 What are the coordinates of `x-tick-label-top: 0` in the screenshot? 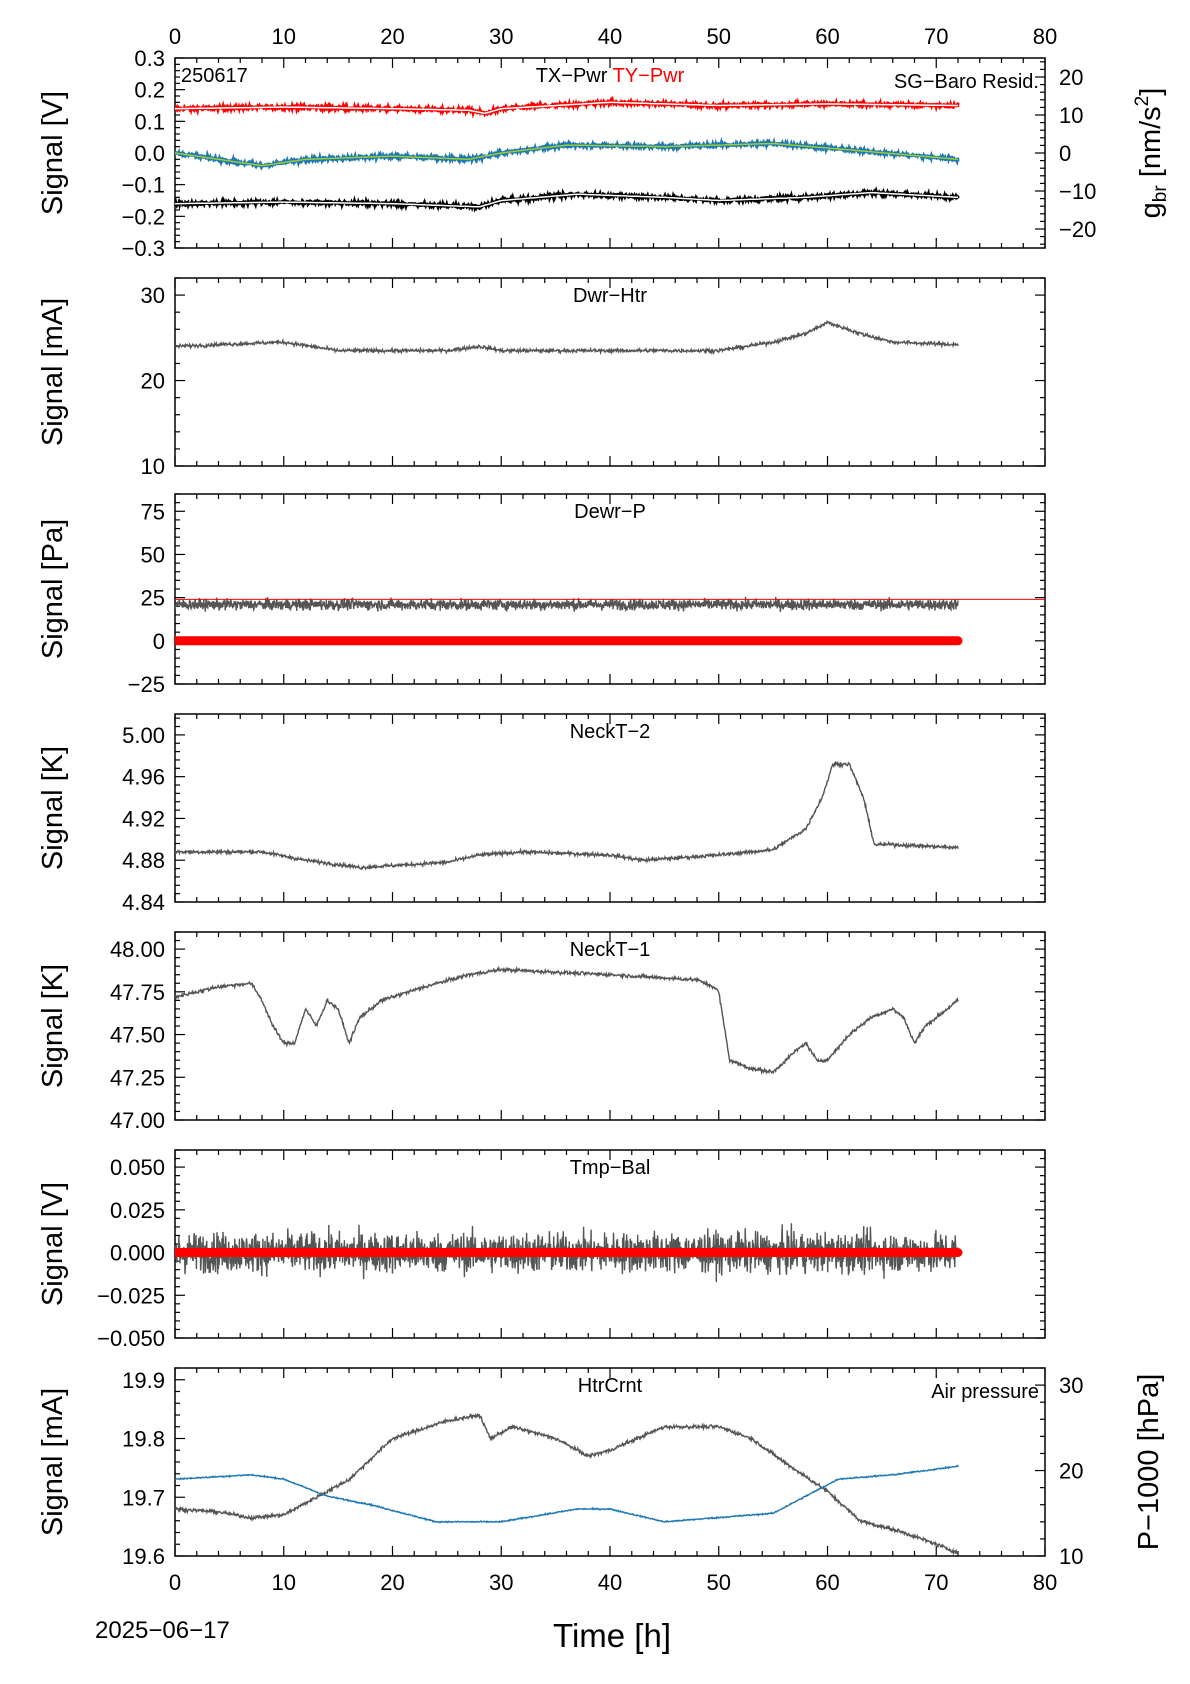 It's located at (175, 36).